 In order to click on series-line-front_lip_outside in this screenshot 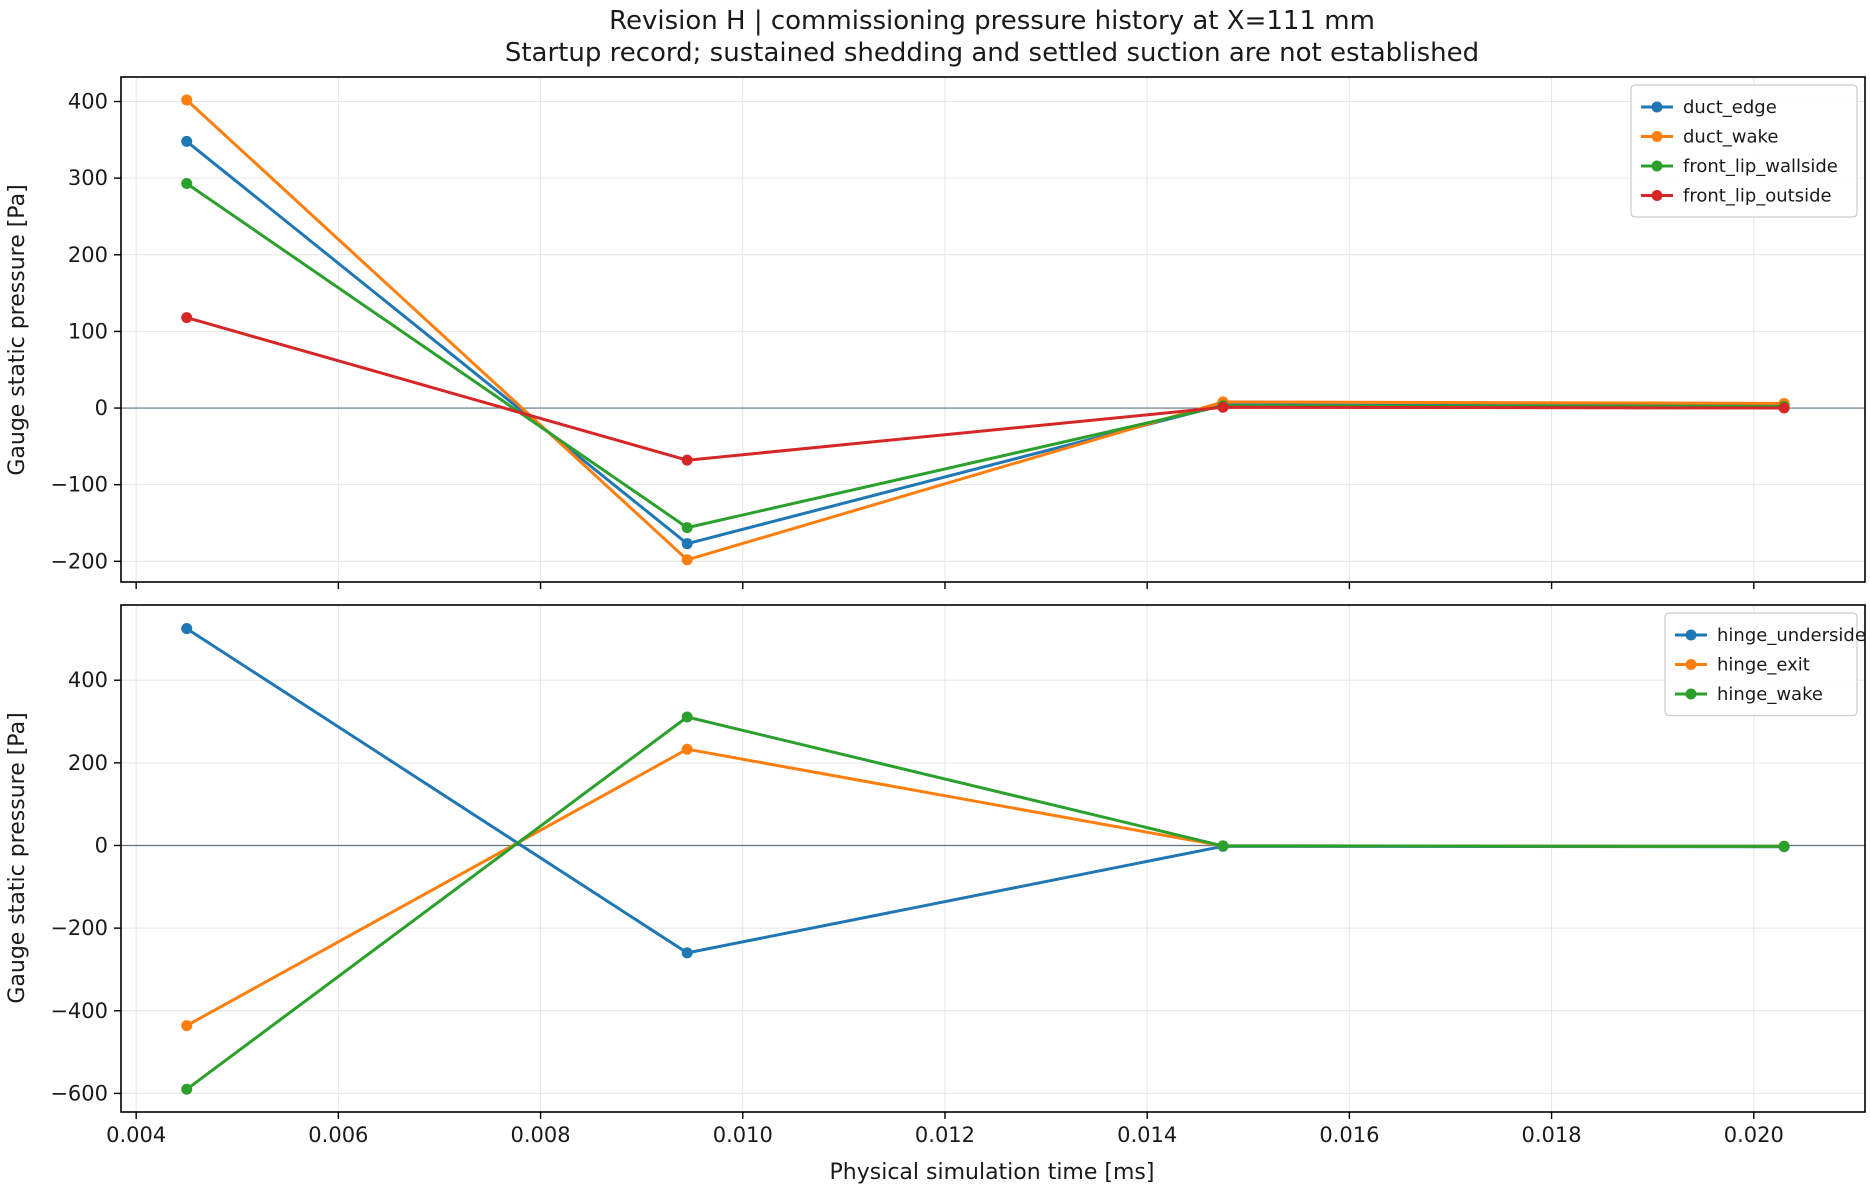, I will do `click(985, 389)`.